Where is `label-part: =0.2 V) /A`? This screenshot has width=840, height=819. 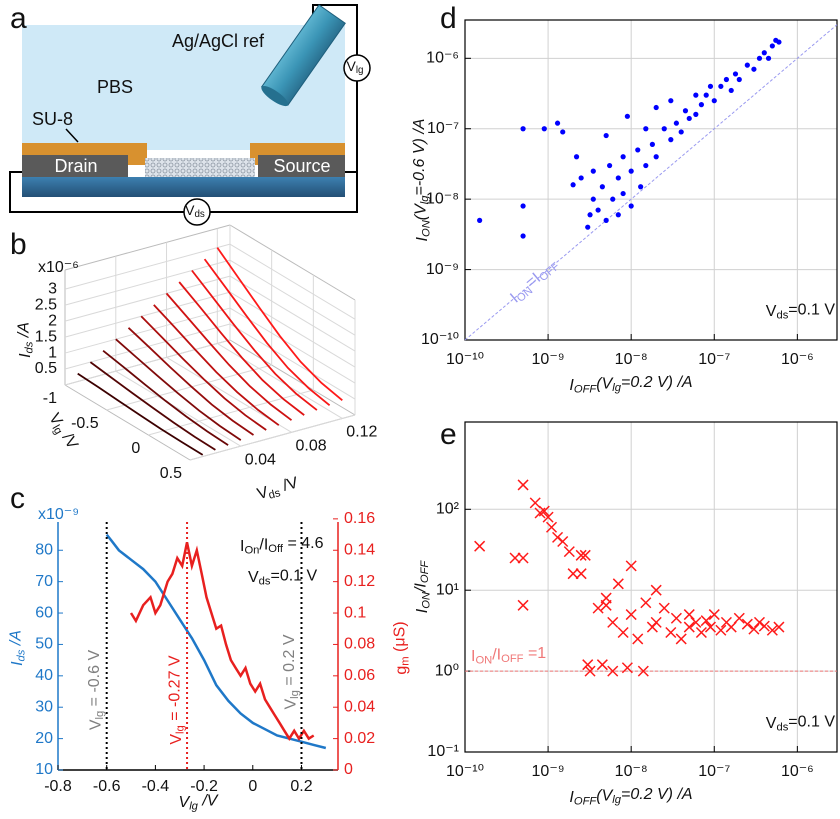 label-part: =0.2 V) /A is located at coordinates (657, 382).